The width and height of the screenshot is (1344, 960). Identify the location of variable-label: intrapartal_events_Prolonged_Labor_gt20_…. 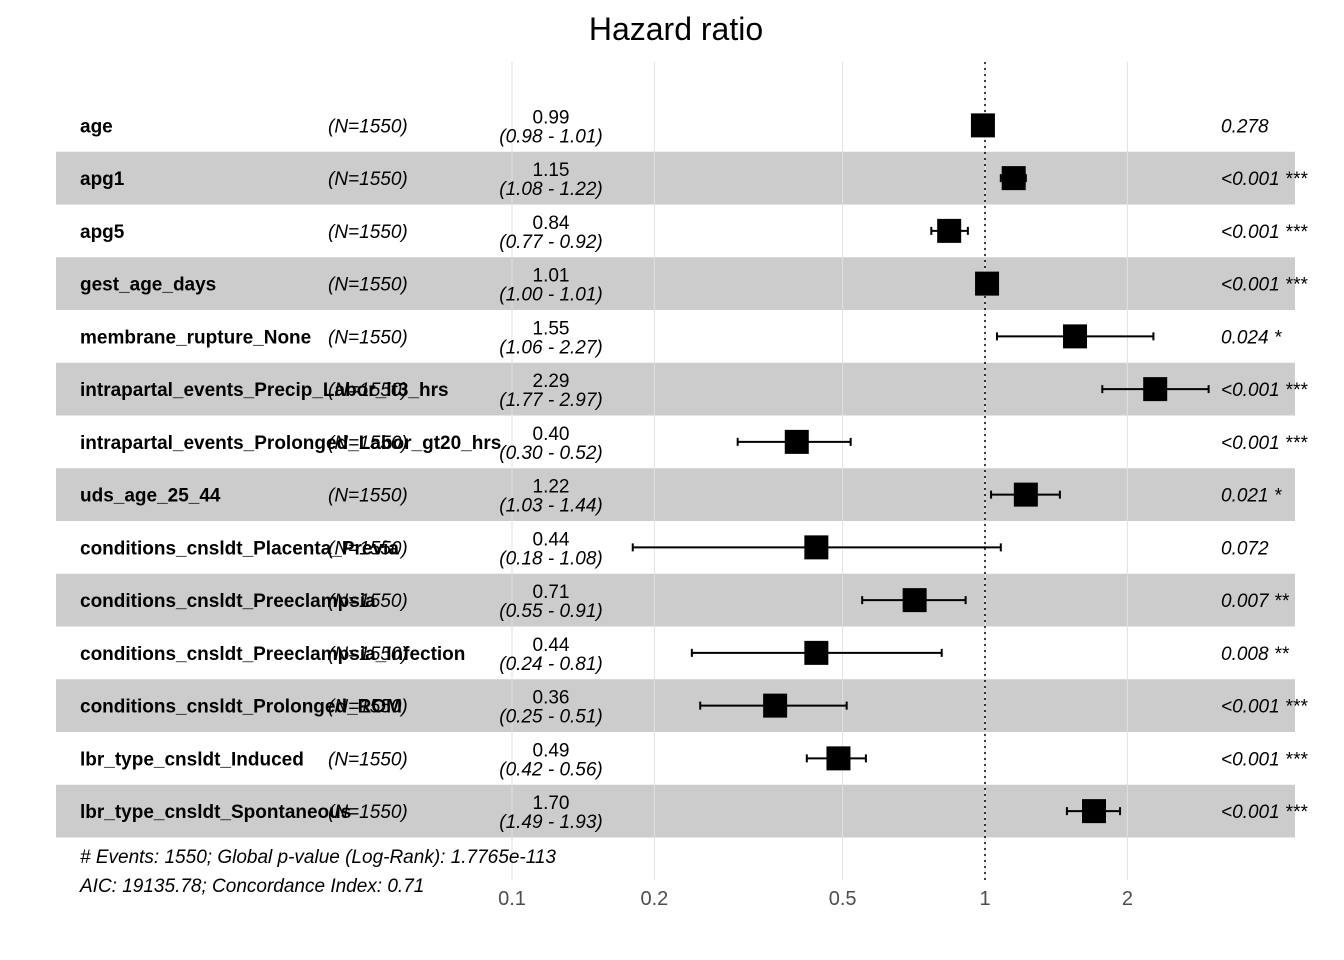
(290, 443).